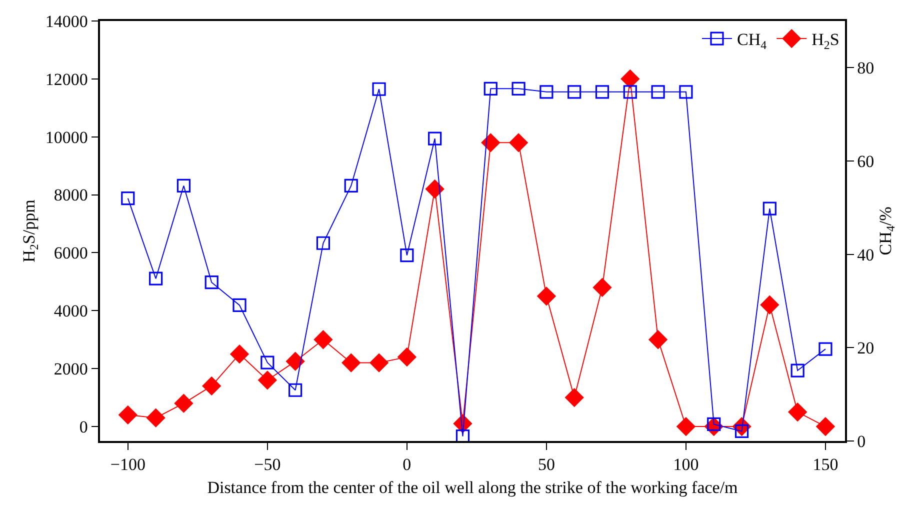 The image size is (915, 506). I want to click on y-tick-label: 10000, so click(66, 137).